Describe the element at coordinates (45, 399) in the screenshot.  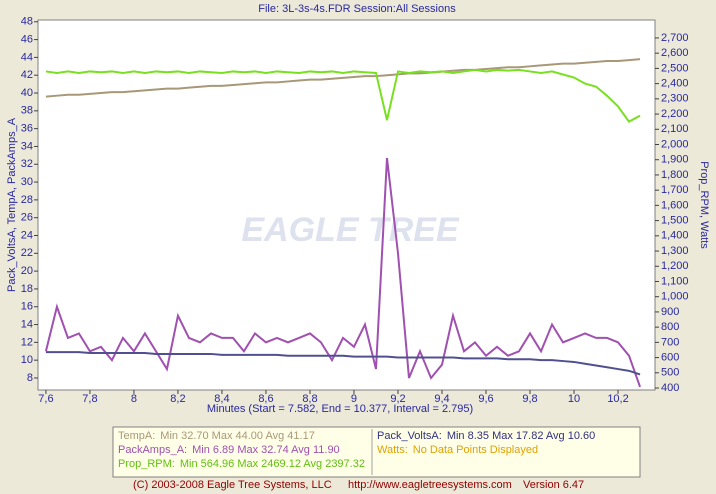
I see `x-tick-label: 7,6` at that location.